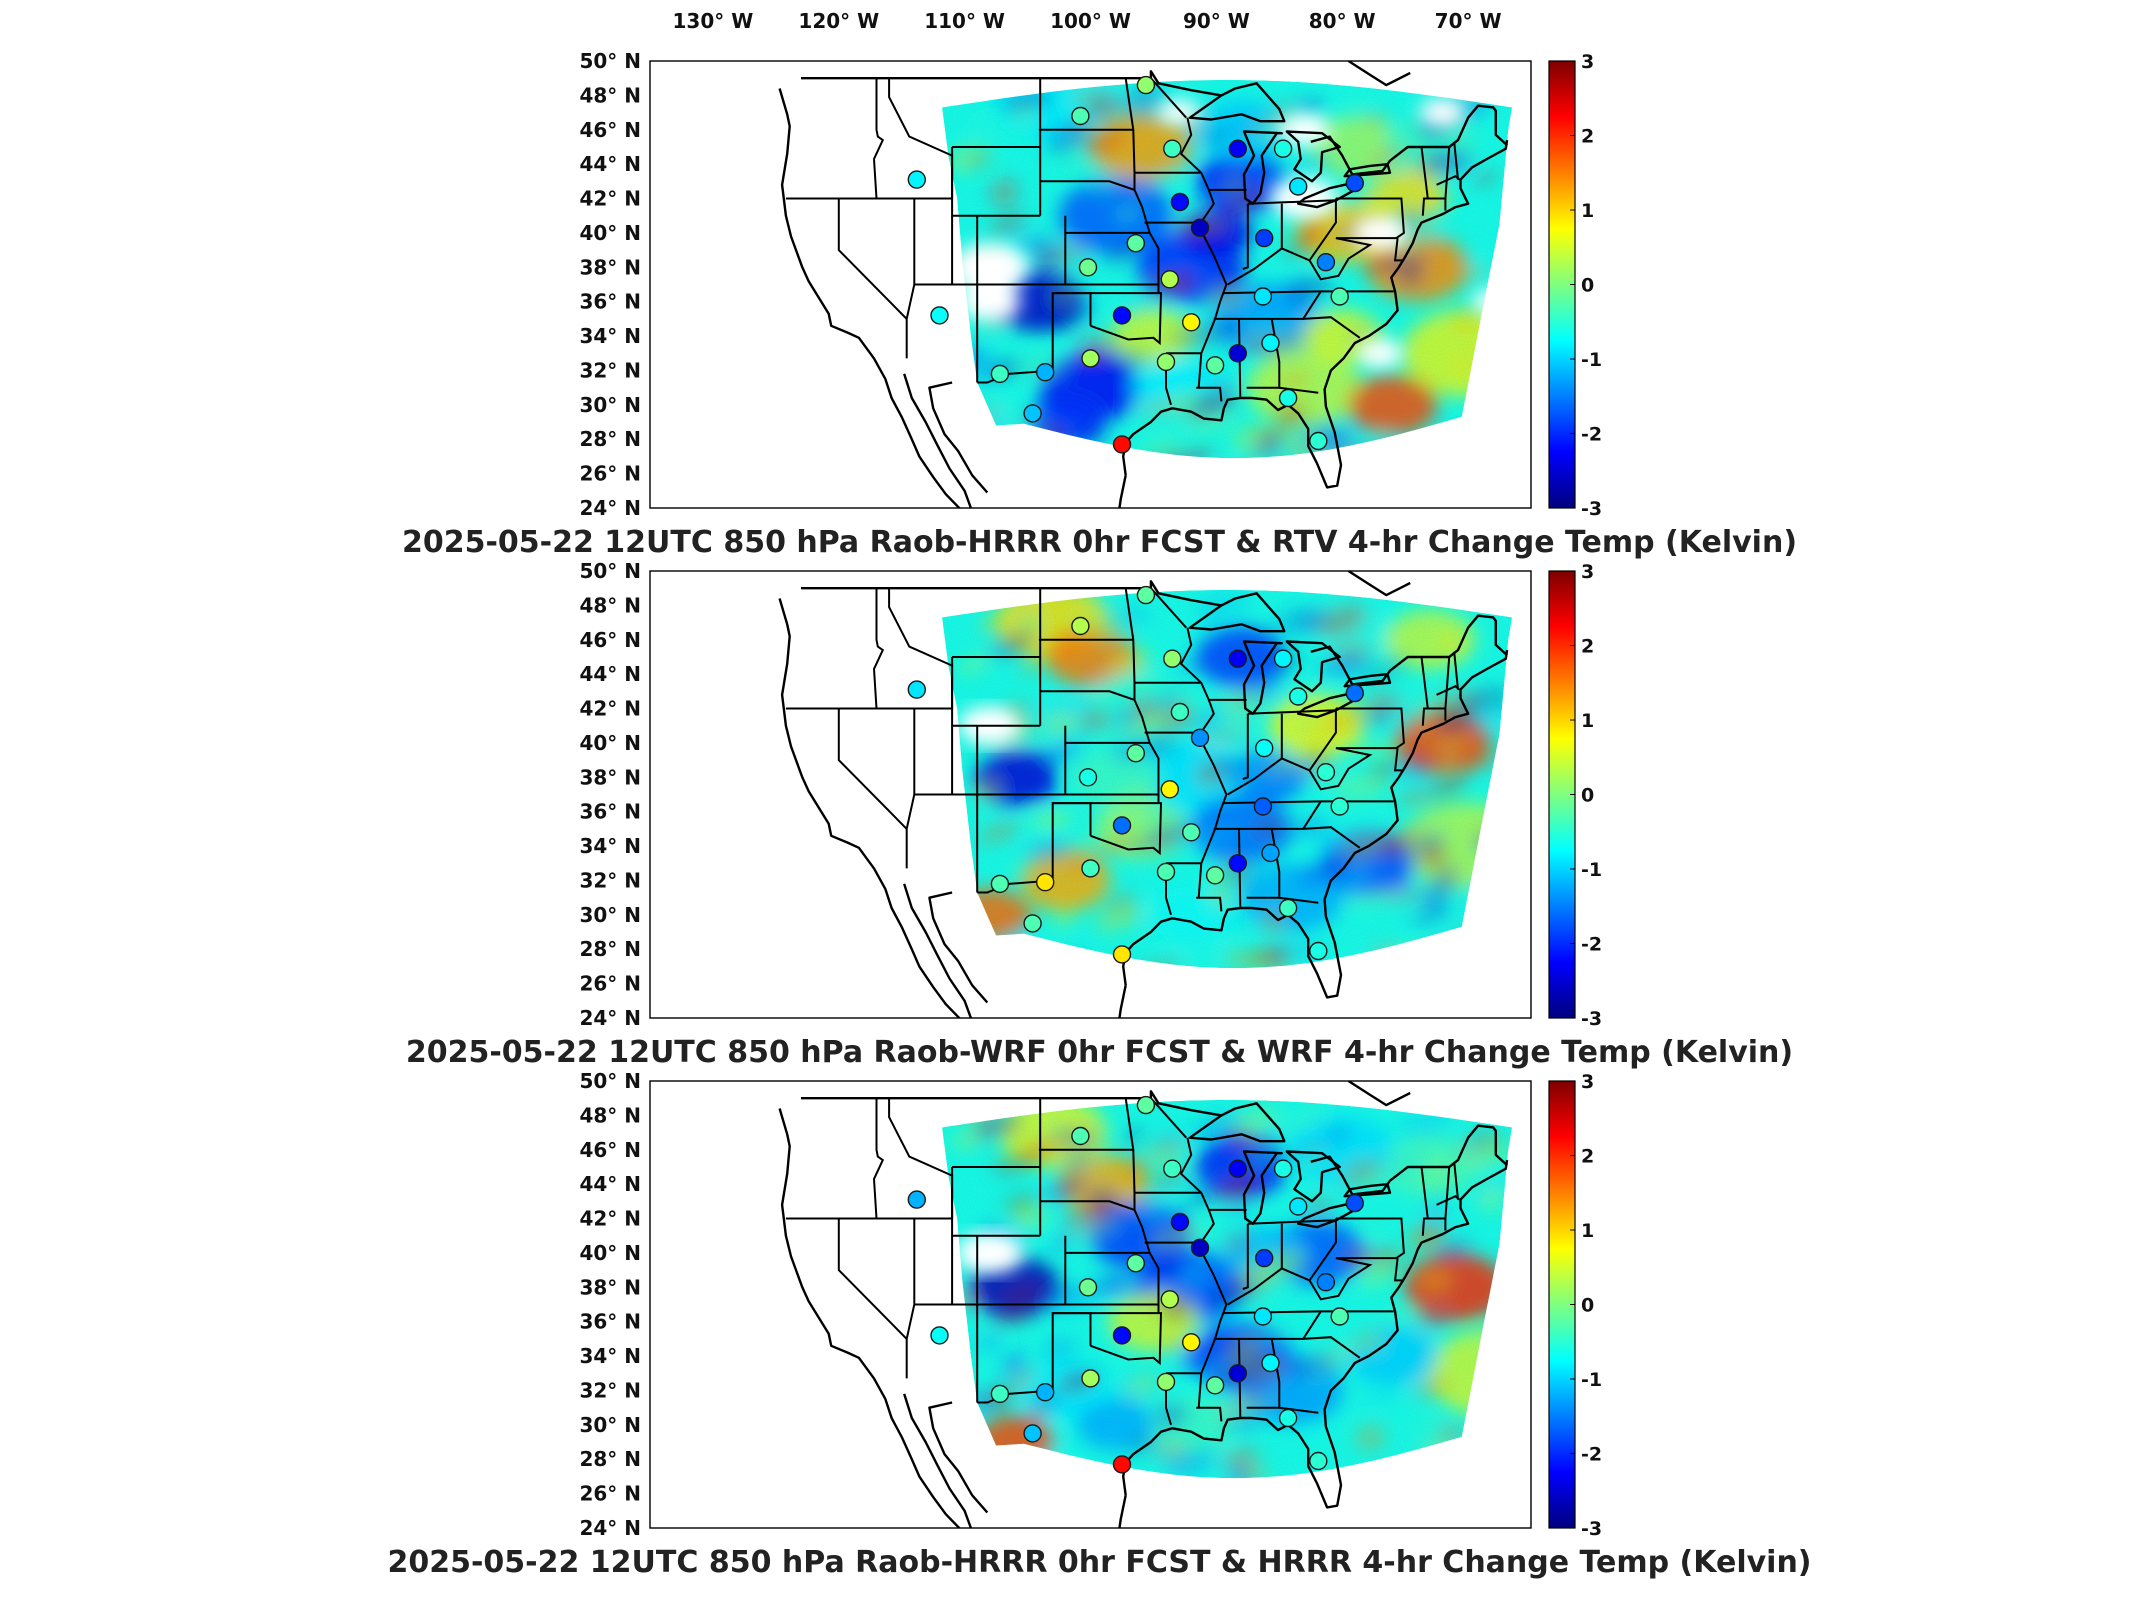  I want to click on latitude-label: 42° N, so click(610, 1219).